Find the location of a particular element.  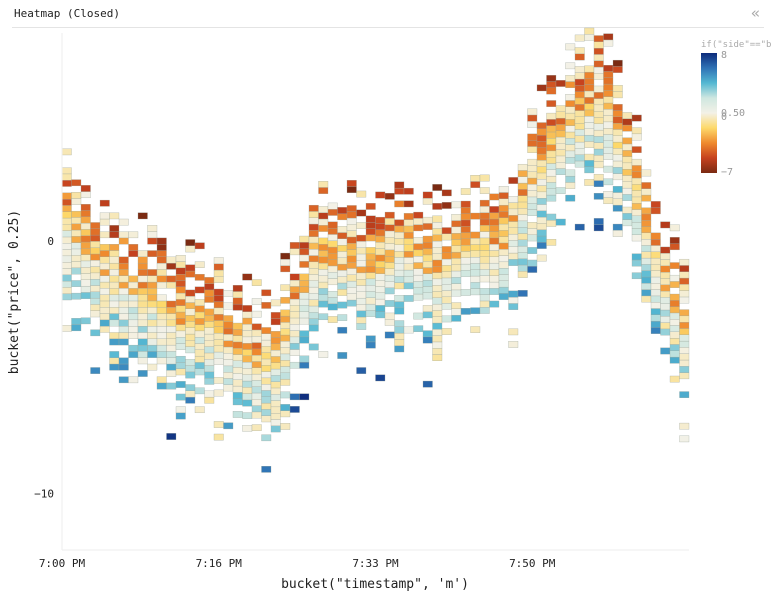

legend-tick-label: −7 is located at coordinates (727, 172).